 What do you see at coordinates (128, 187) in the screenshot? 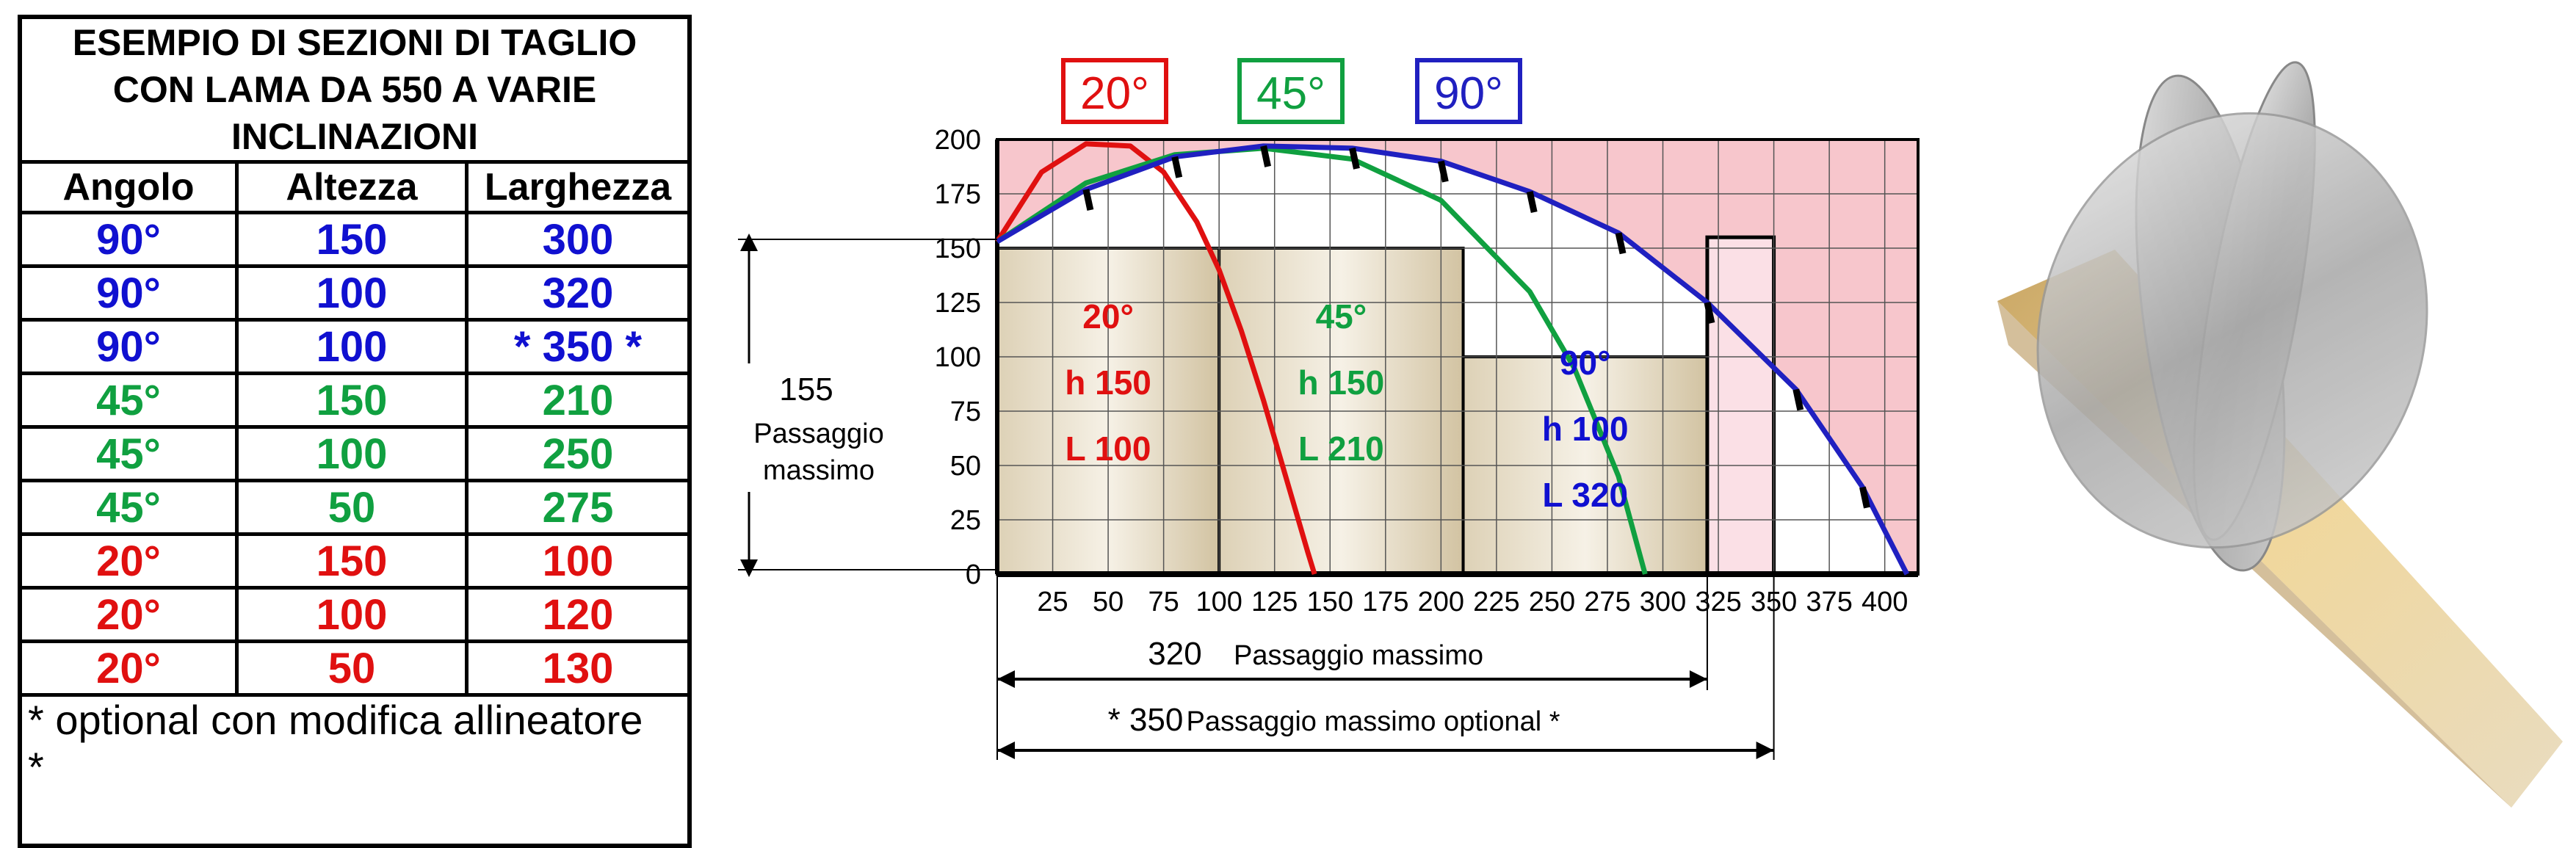
I see `header-angle: Angolo` at bounding box center [128, 187].